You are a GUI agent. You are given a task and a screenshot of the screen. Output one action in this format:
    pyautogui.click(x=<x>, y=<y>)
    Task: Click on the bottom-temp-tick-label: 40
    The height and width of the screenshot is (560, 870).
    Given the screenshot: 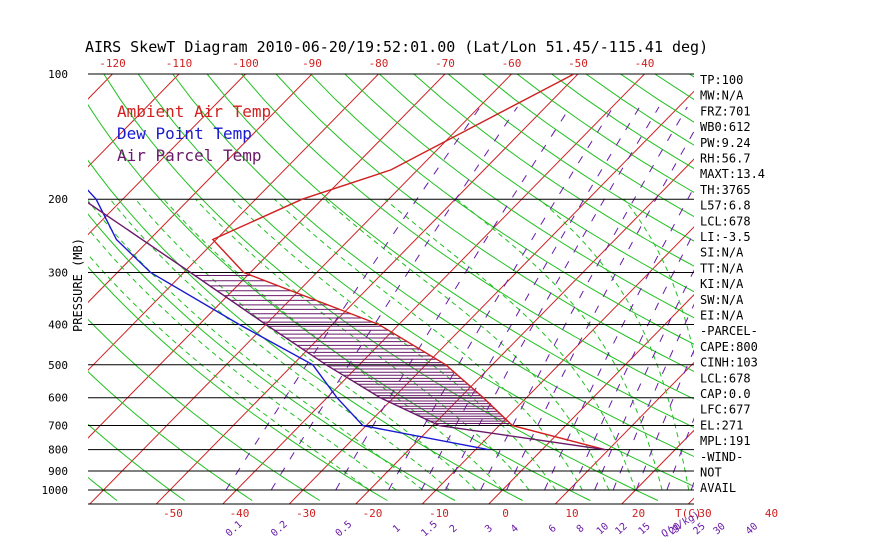 What is the action you would take?
    pyautogui.click(x=771, y=513)
    